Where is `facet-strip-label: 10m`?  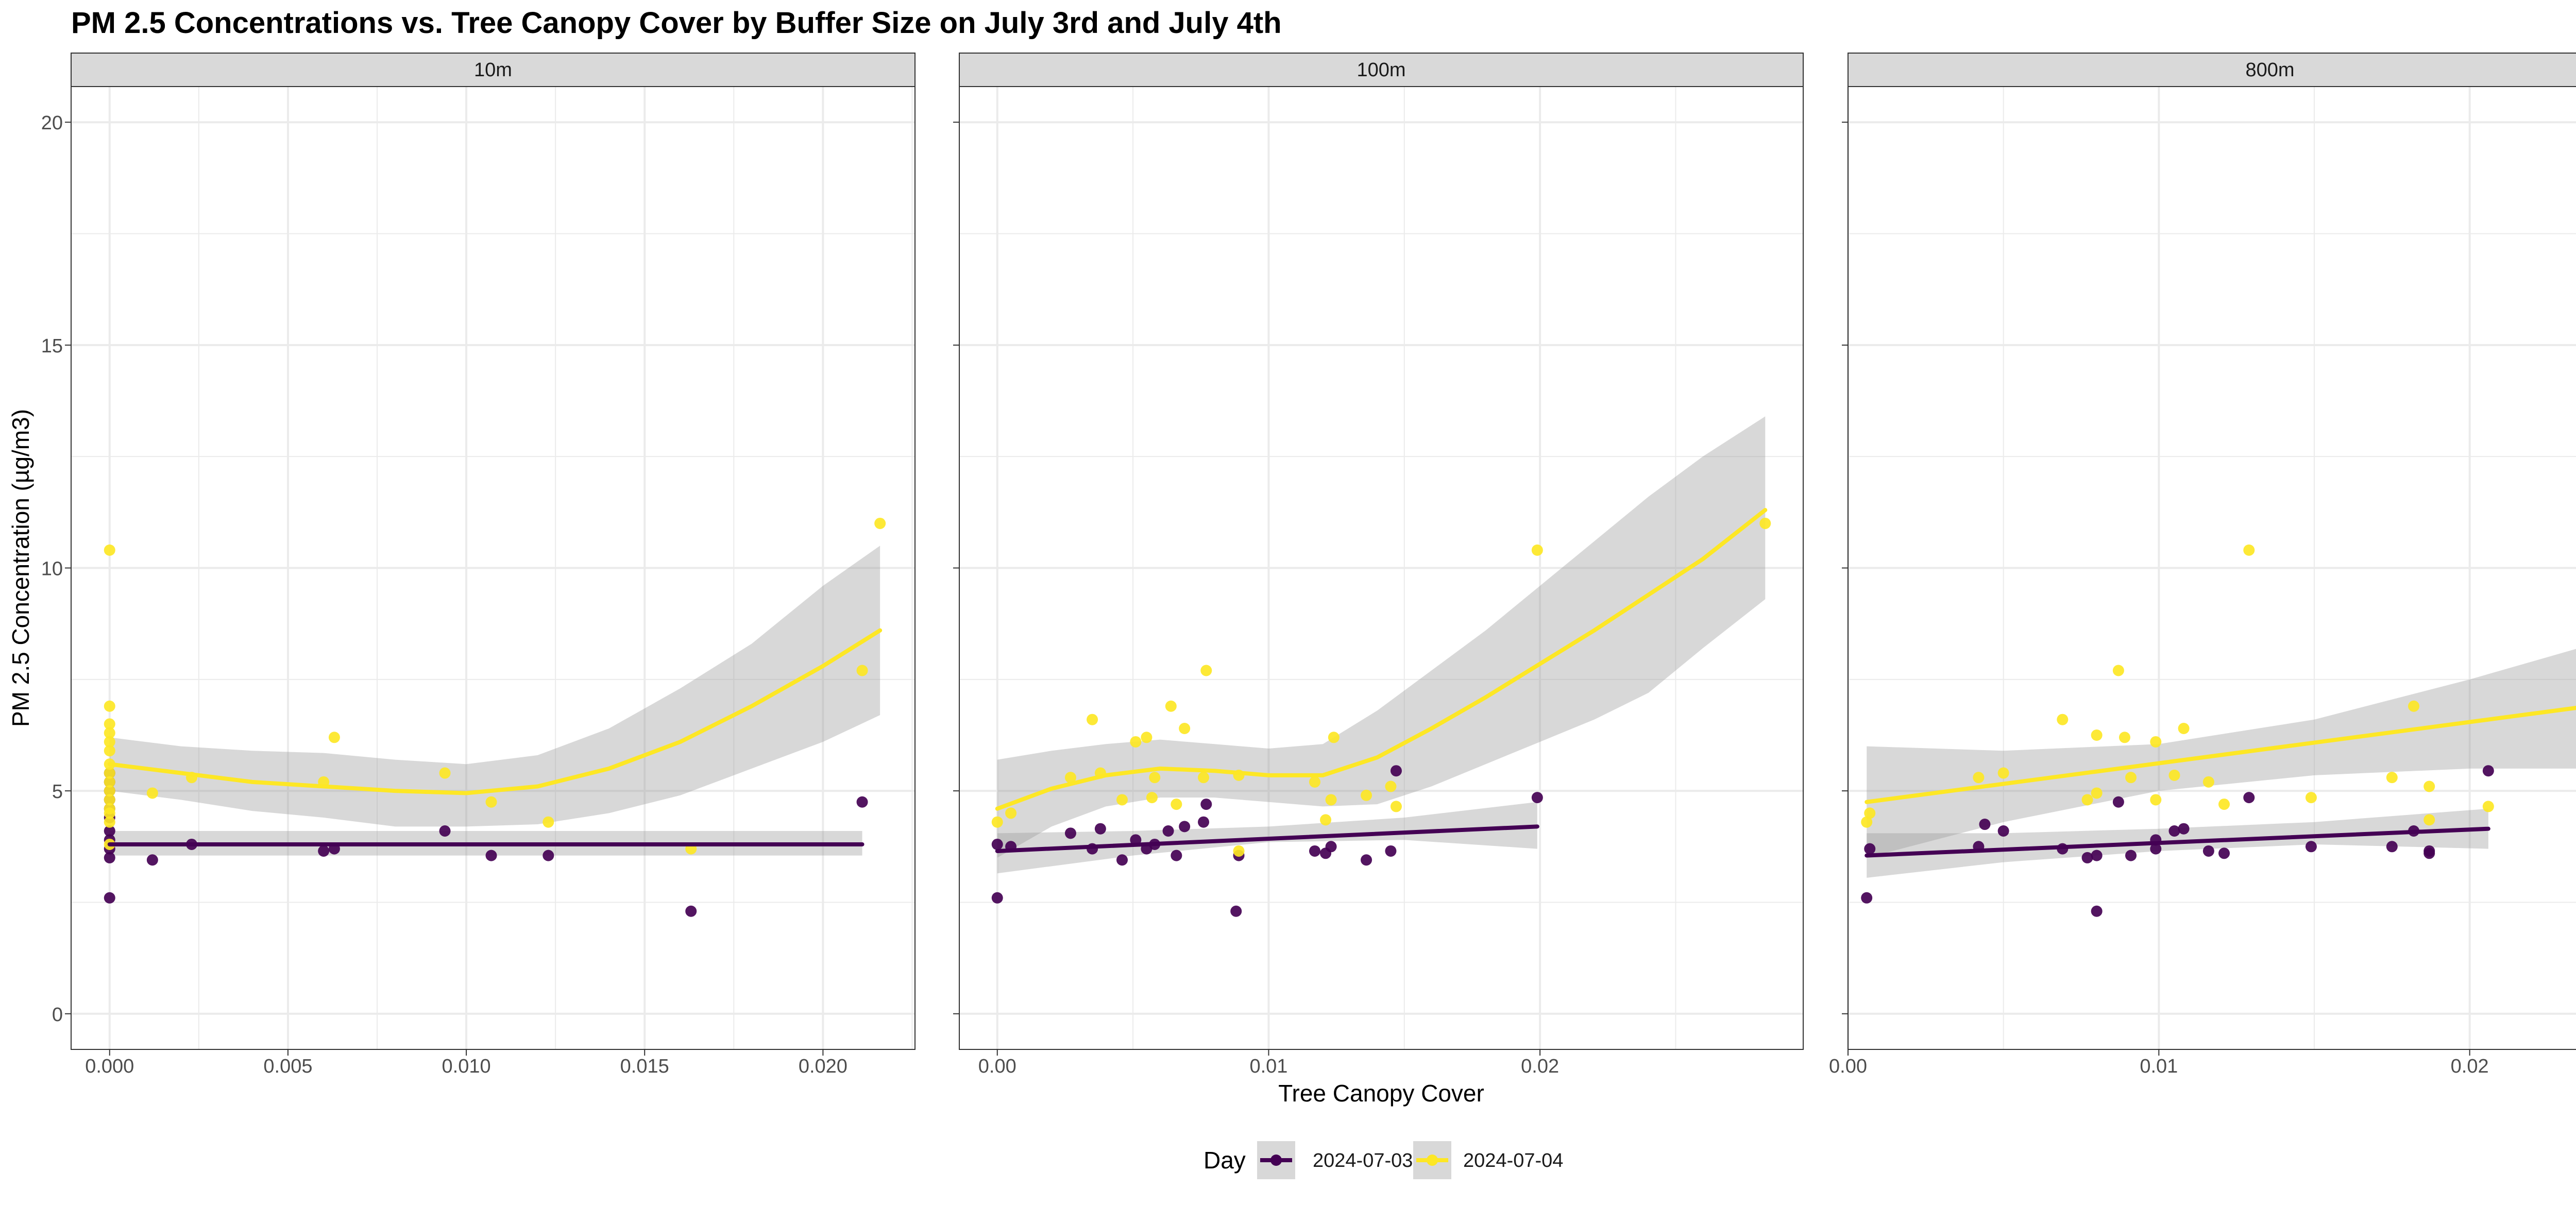
facet-strip-label: 10m is located at coordinates (493, 70).